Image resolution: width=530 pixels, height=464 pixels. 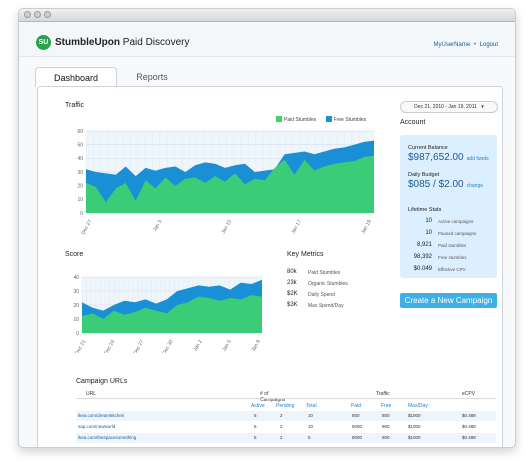 What do you see at coordinates (328, 119) in the screenshot?
I see `legend-free-swatch` at bounding box center [328, 119].